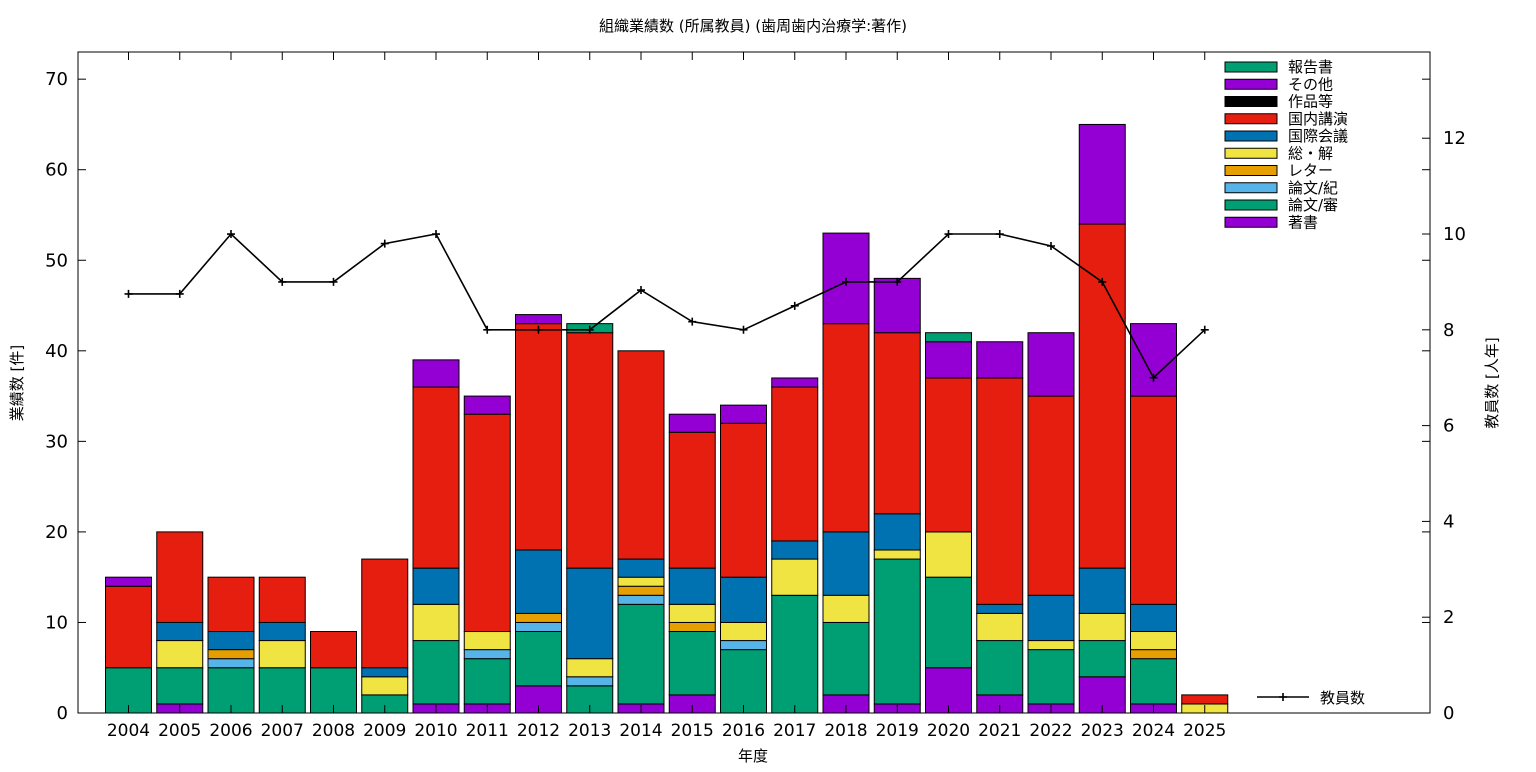  What do you see at coordinates (1454, 138) in the screenshot?
I see `y2-tick-label: 12` at bounding box center [1454, 138].